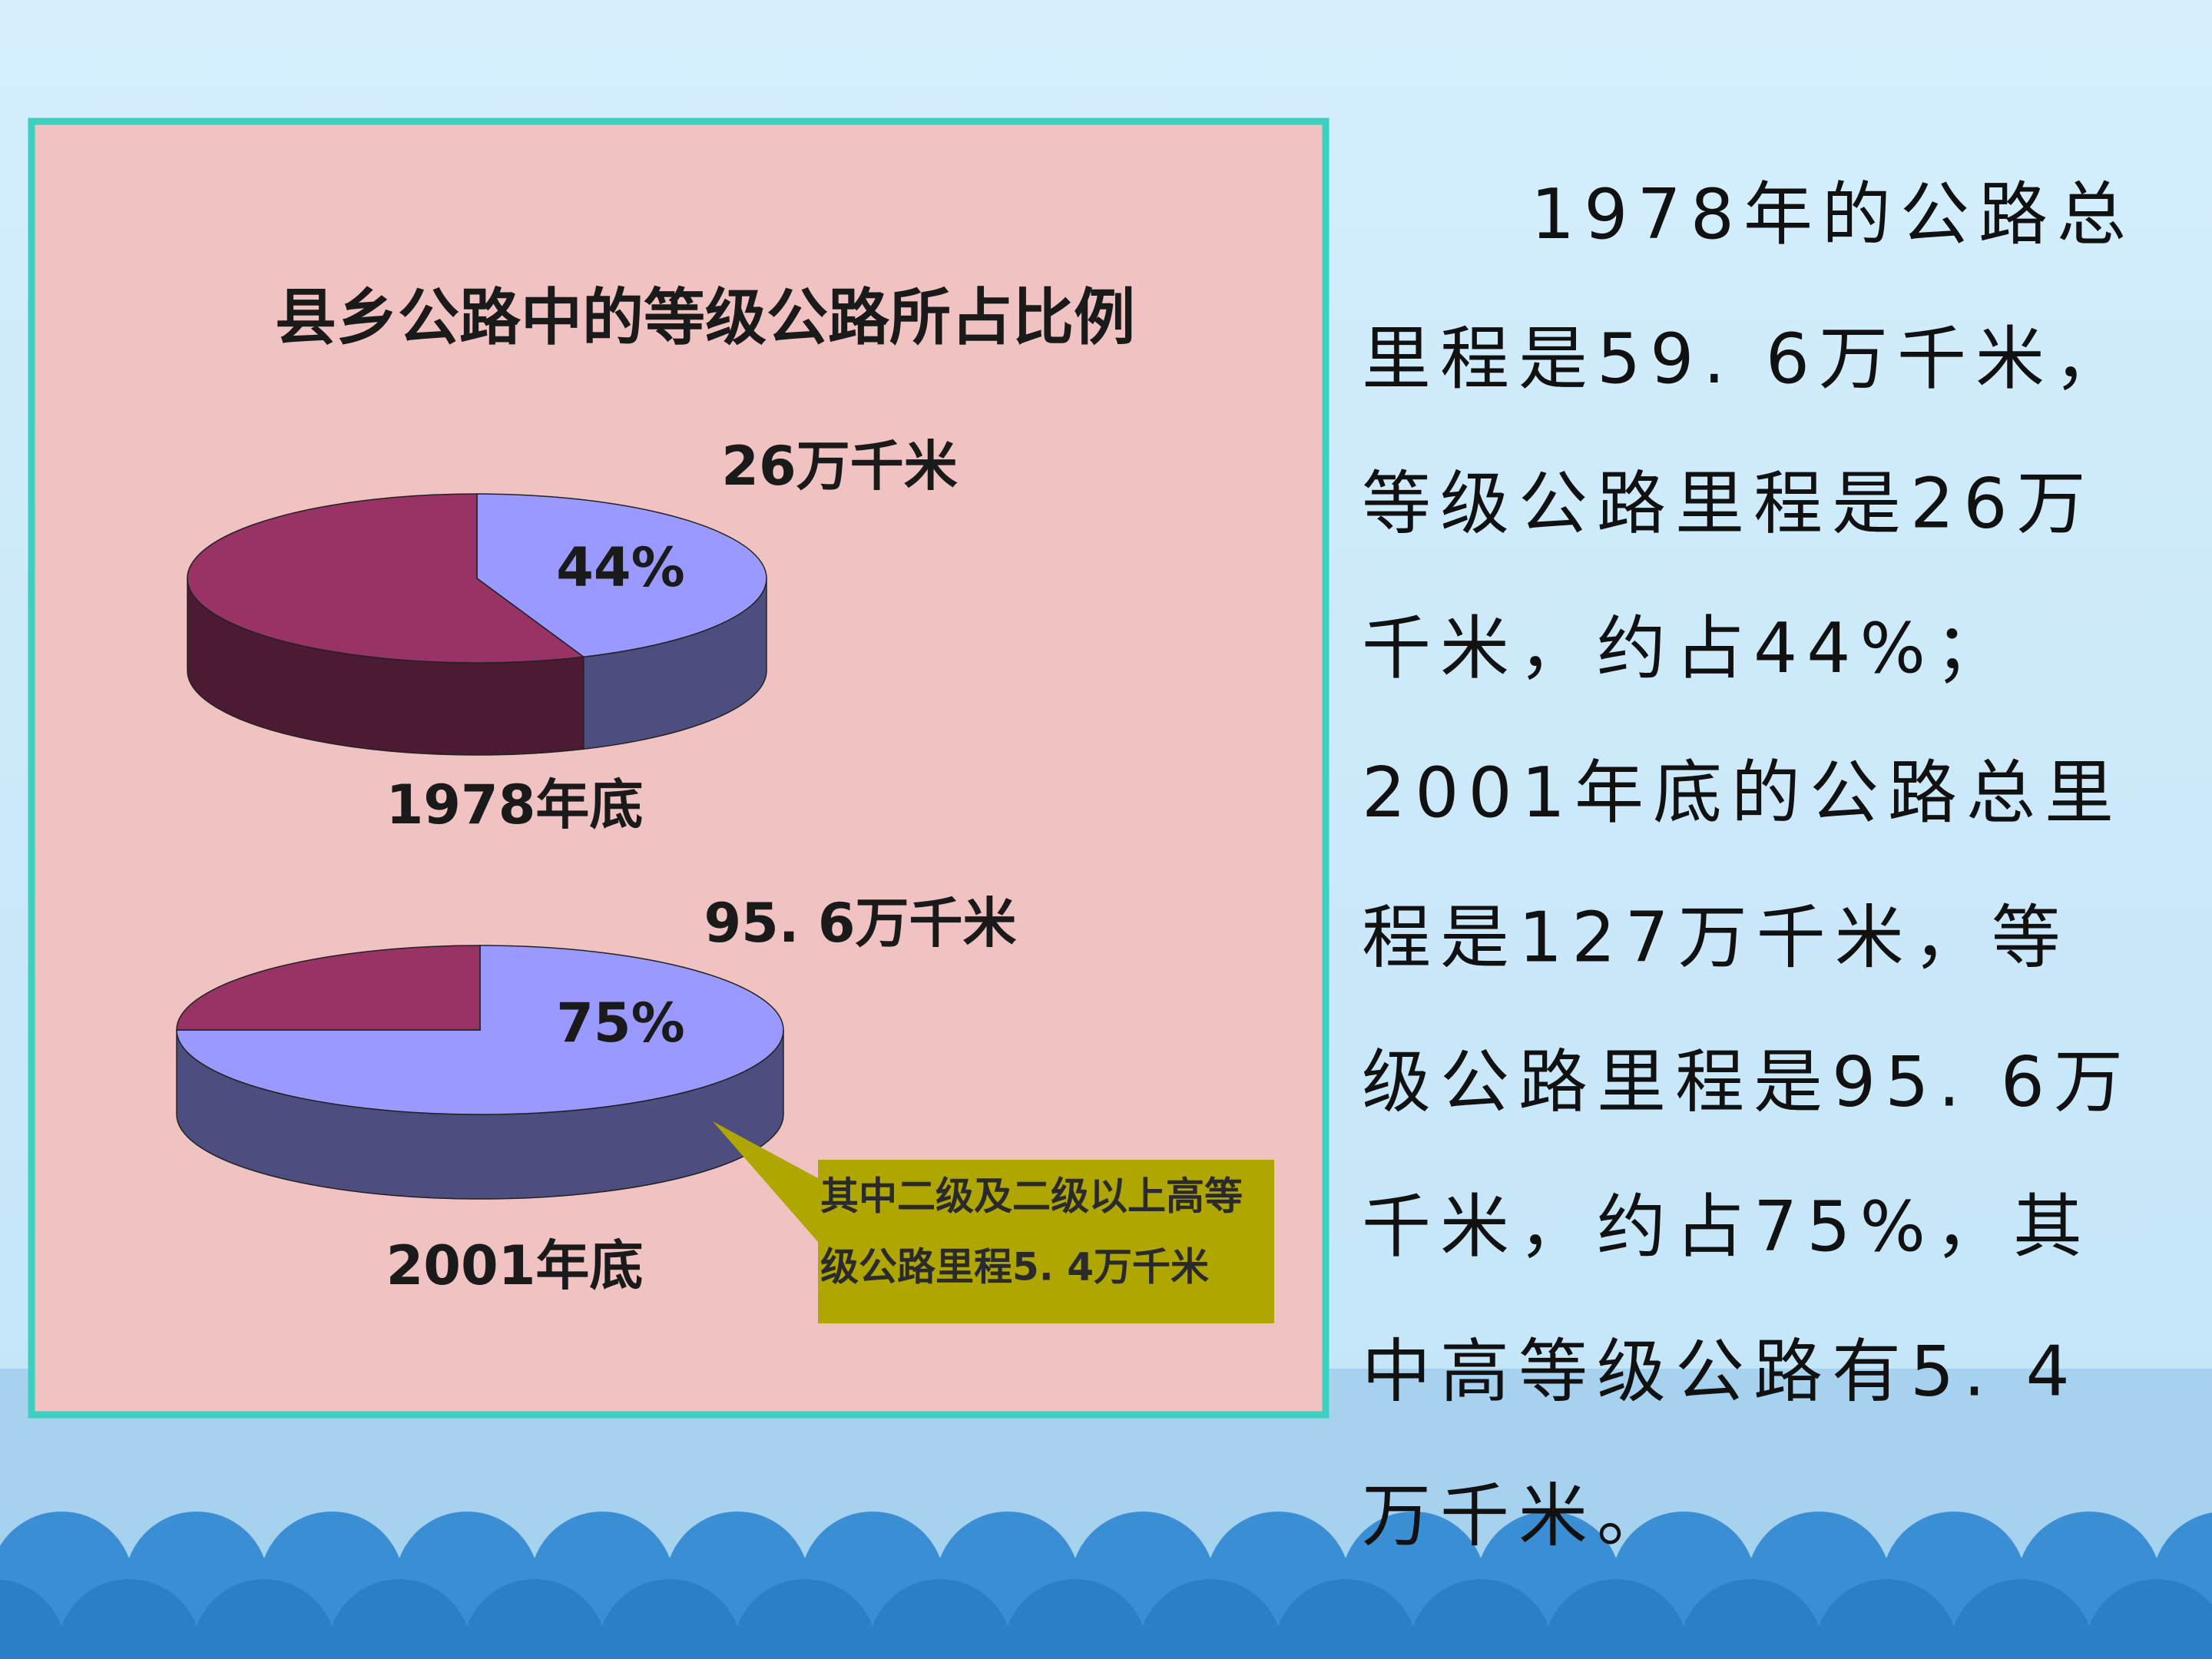 The image size is (2212, 1659). I want to click on callout-line: 其中二级及二级以上高等, so click(1031, 1197).